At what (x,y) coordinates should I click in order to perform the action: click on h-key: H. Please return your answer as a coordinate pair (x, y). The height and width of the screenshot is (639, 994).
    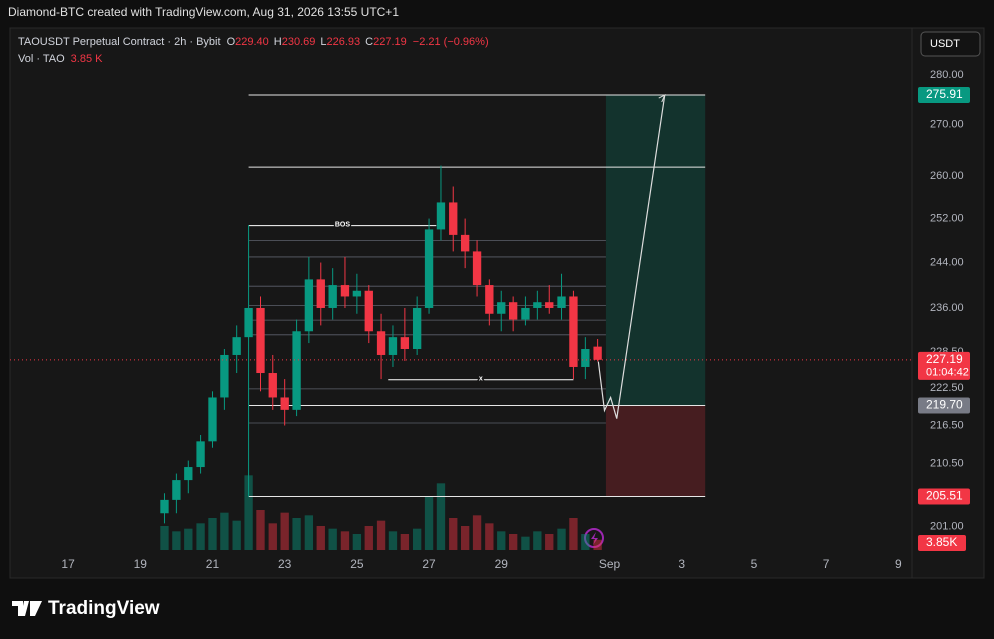
    Looking at the image, I should click on (278, 42).